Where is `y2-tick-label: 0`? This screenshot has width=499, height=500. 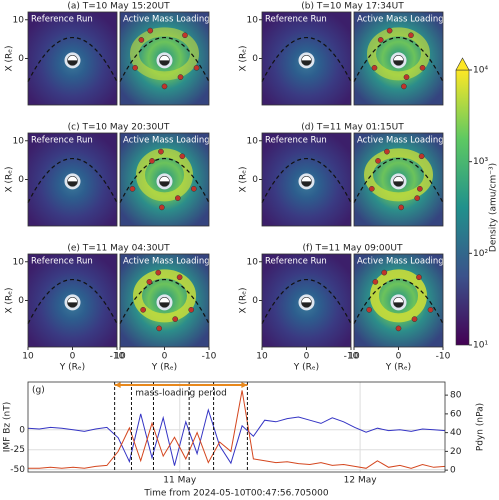
y2-tick-label: 0 is located at coordinates (453, 471).